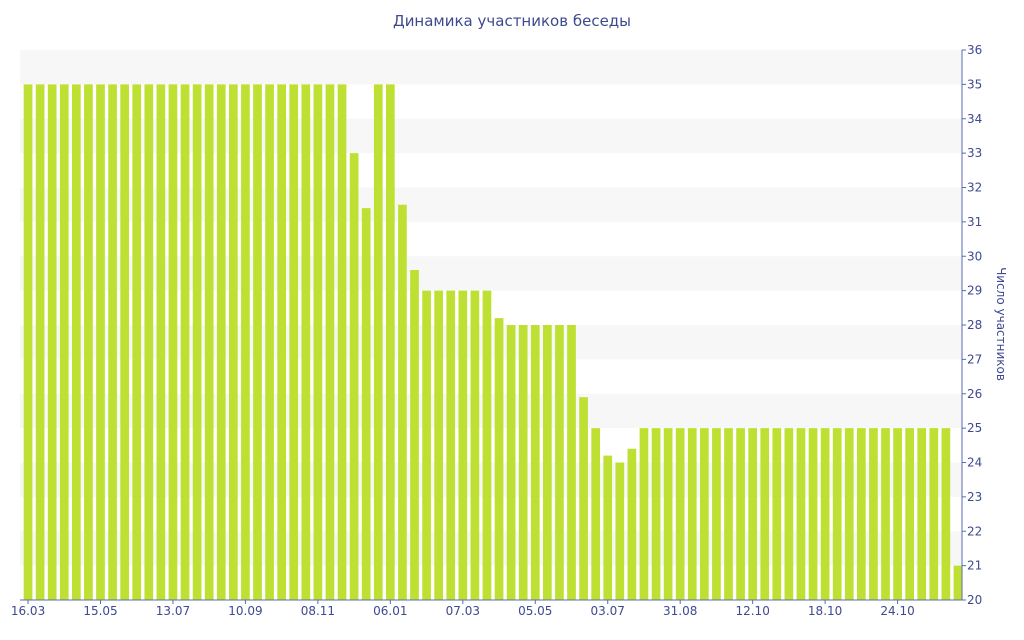 This screenshot has height=640, width=1024. Describe the element at coordinates (974, 188) in the screenshot. I see `y-tick-label: 32` at that location.